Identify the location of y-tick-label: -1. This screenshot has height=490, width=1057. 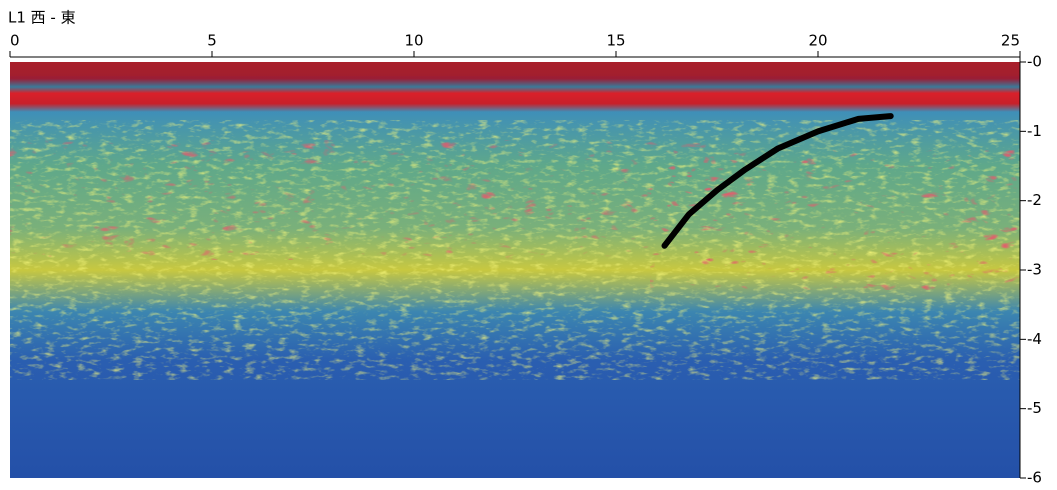
(1034, 131).